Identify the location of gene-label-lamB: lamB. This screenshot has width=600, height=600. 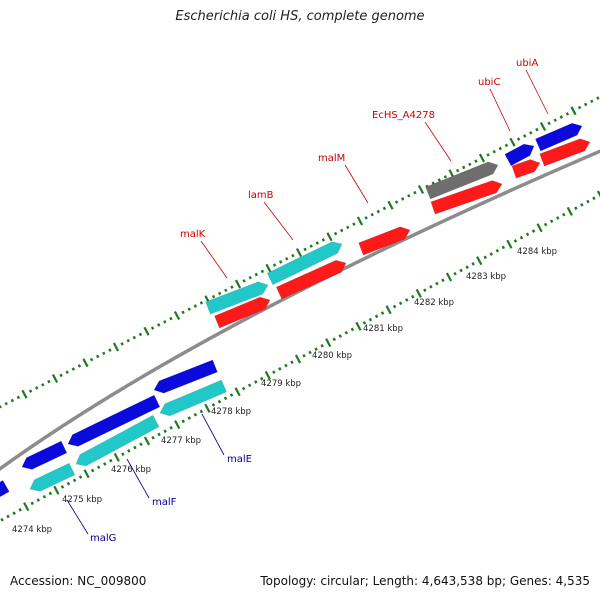
(261, 195).